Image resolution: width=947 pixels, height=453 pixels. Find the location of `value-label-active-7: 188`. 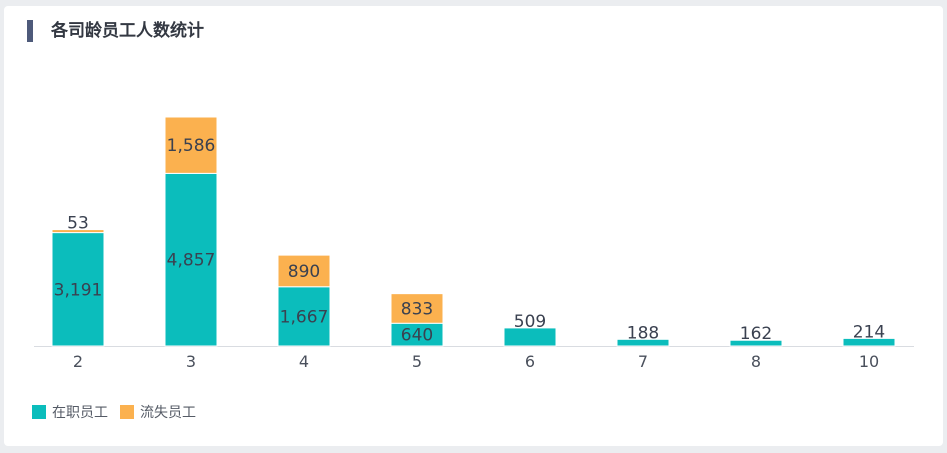

value-label-active-7: 188 is located at coordinates (643, 333).